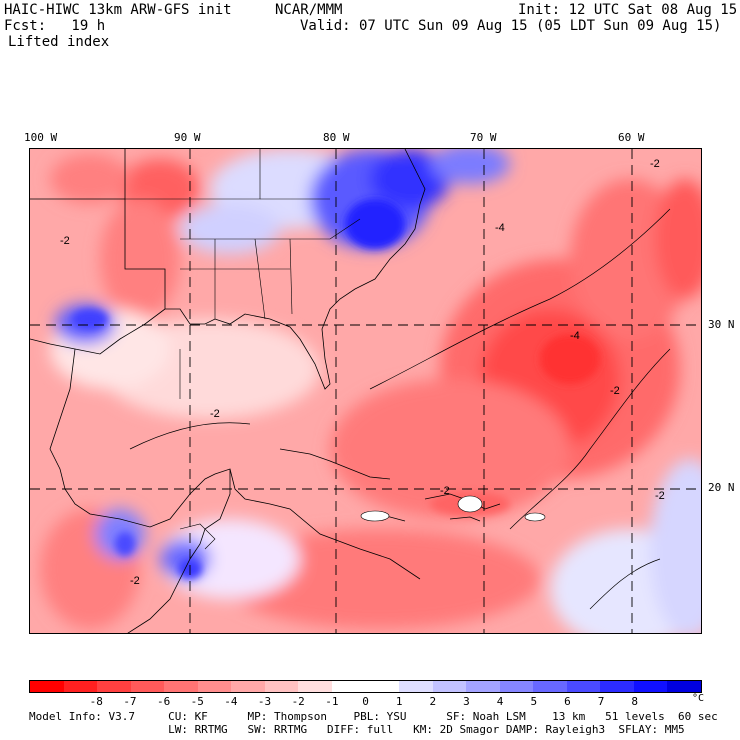  Describe the element at coordinates (634, 701) in the screenshot. I see `colorbar-tick-label: 8` at that location.